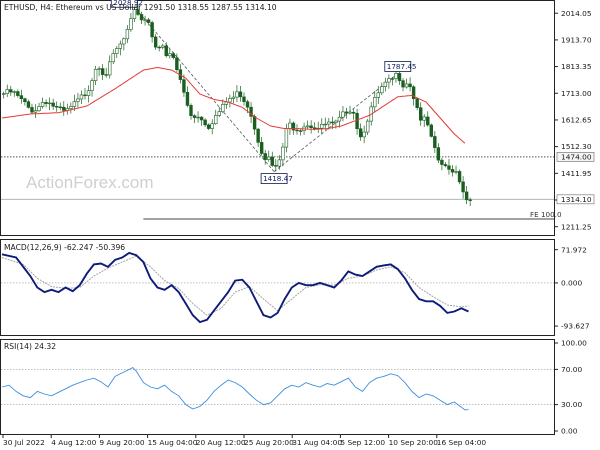 The height and width of the screenshot is (450, 600). I want to click on macd-title: MACD(12,26,9) -62.247 -50.396, so click(64, 247).